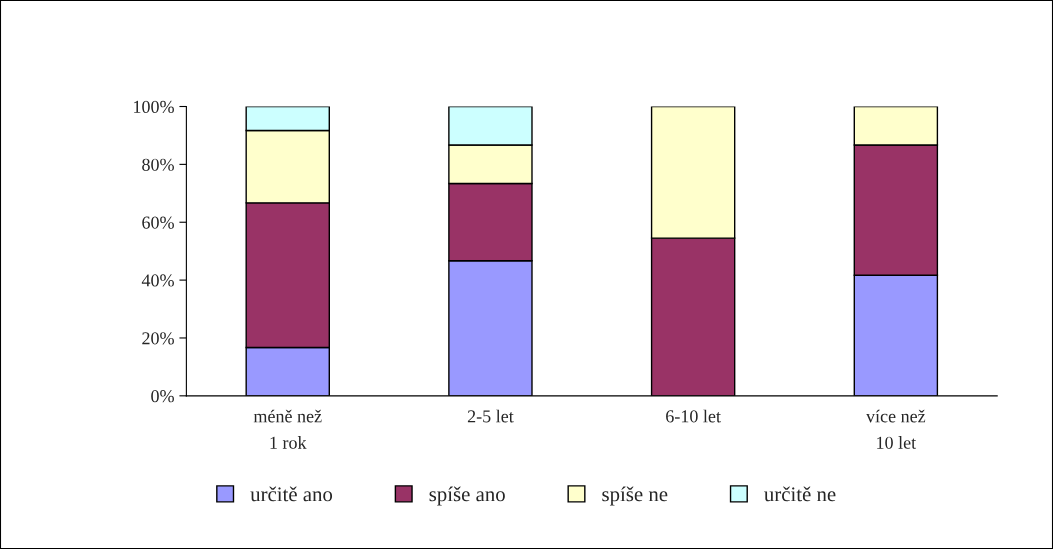  I want to click on x-tick-label: 6-10 let, so click(693, 416).